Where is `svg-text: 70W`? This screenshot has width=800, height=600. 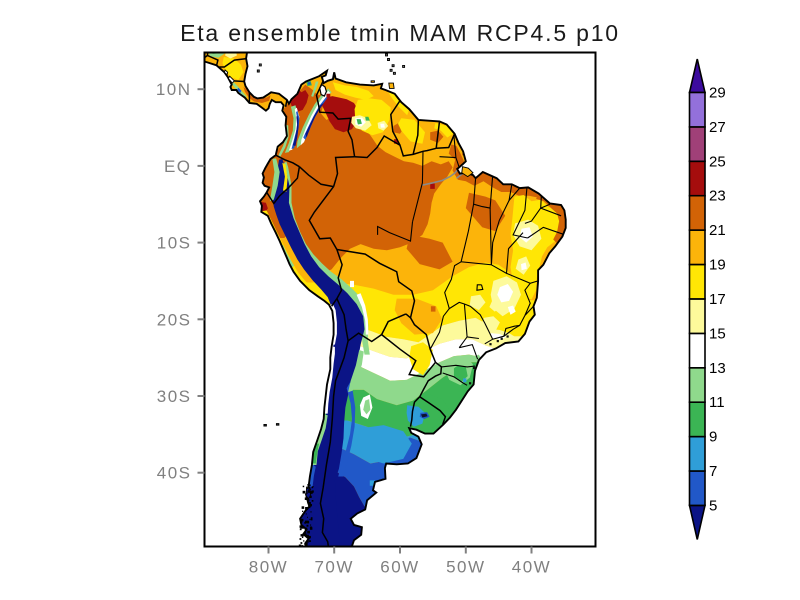
svg-text: 70W is located at coordinates (333, 567).